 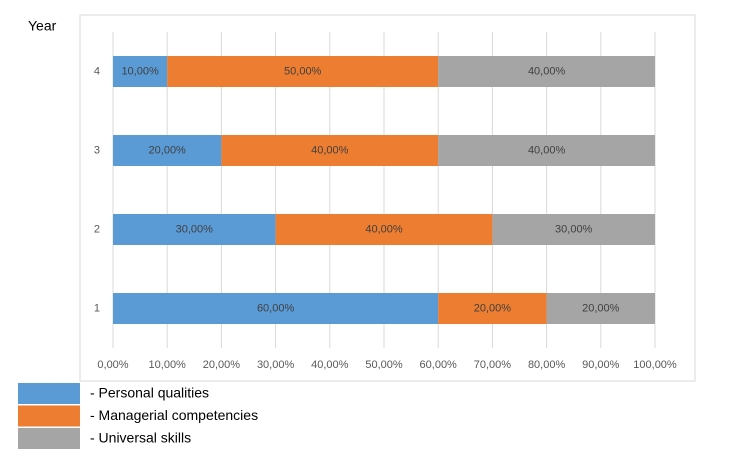 I want to click on x-tick-label: 90,00%, so click(x=601, y=365).